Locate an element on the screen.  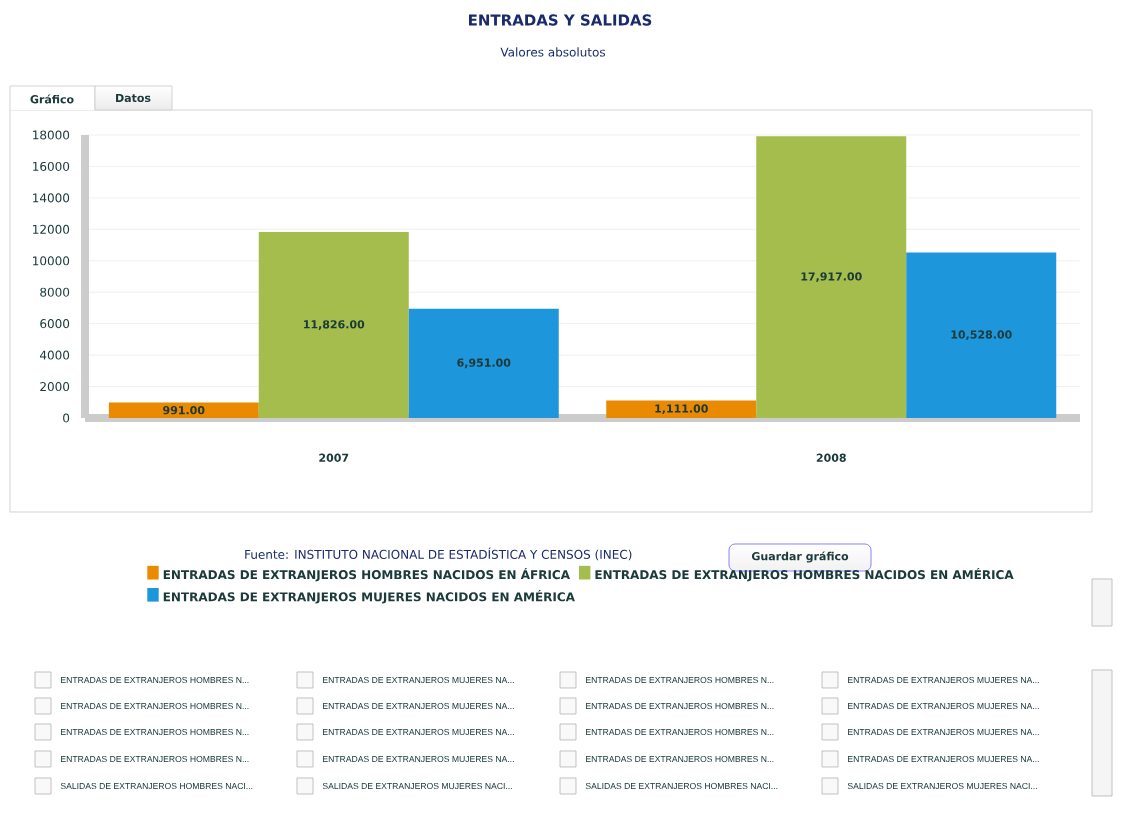
text: Guardar gráfico is located at coordinates (800, 557).